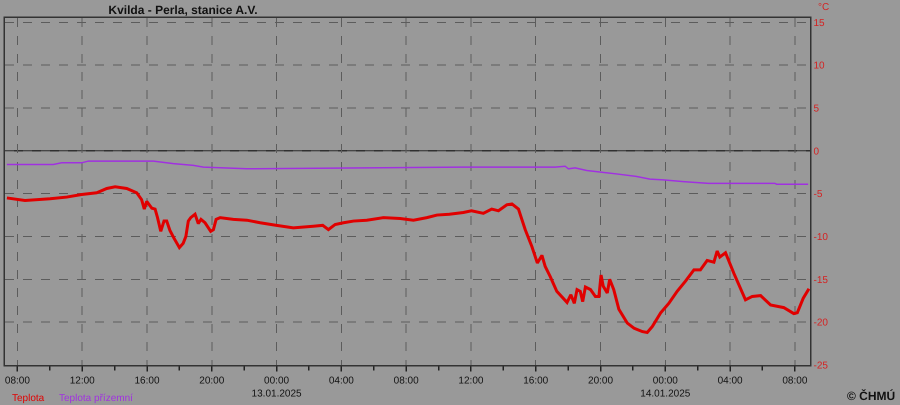  Describe the element at coordinates (824, 7) in the screenshot. I see `y-axis-title: °C` at that location.